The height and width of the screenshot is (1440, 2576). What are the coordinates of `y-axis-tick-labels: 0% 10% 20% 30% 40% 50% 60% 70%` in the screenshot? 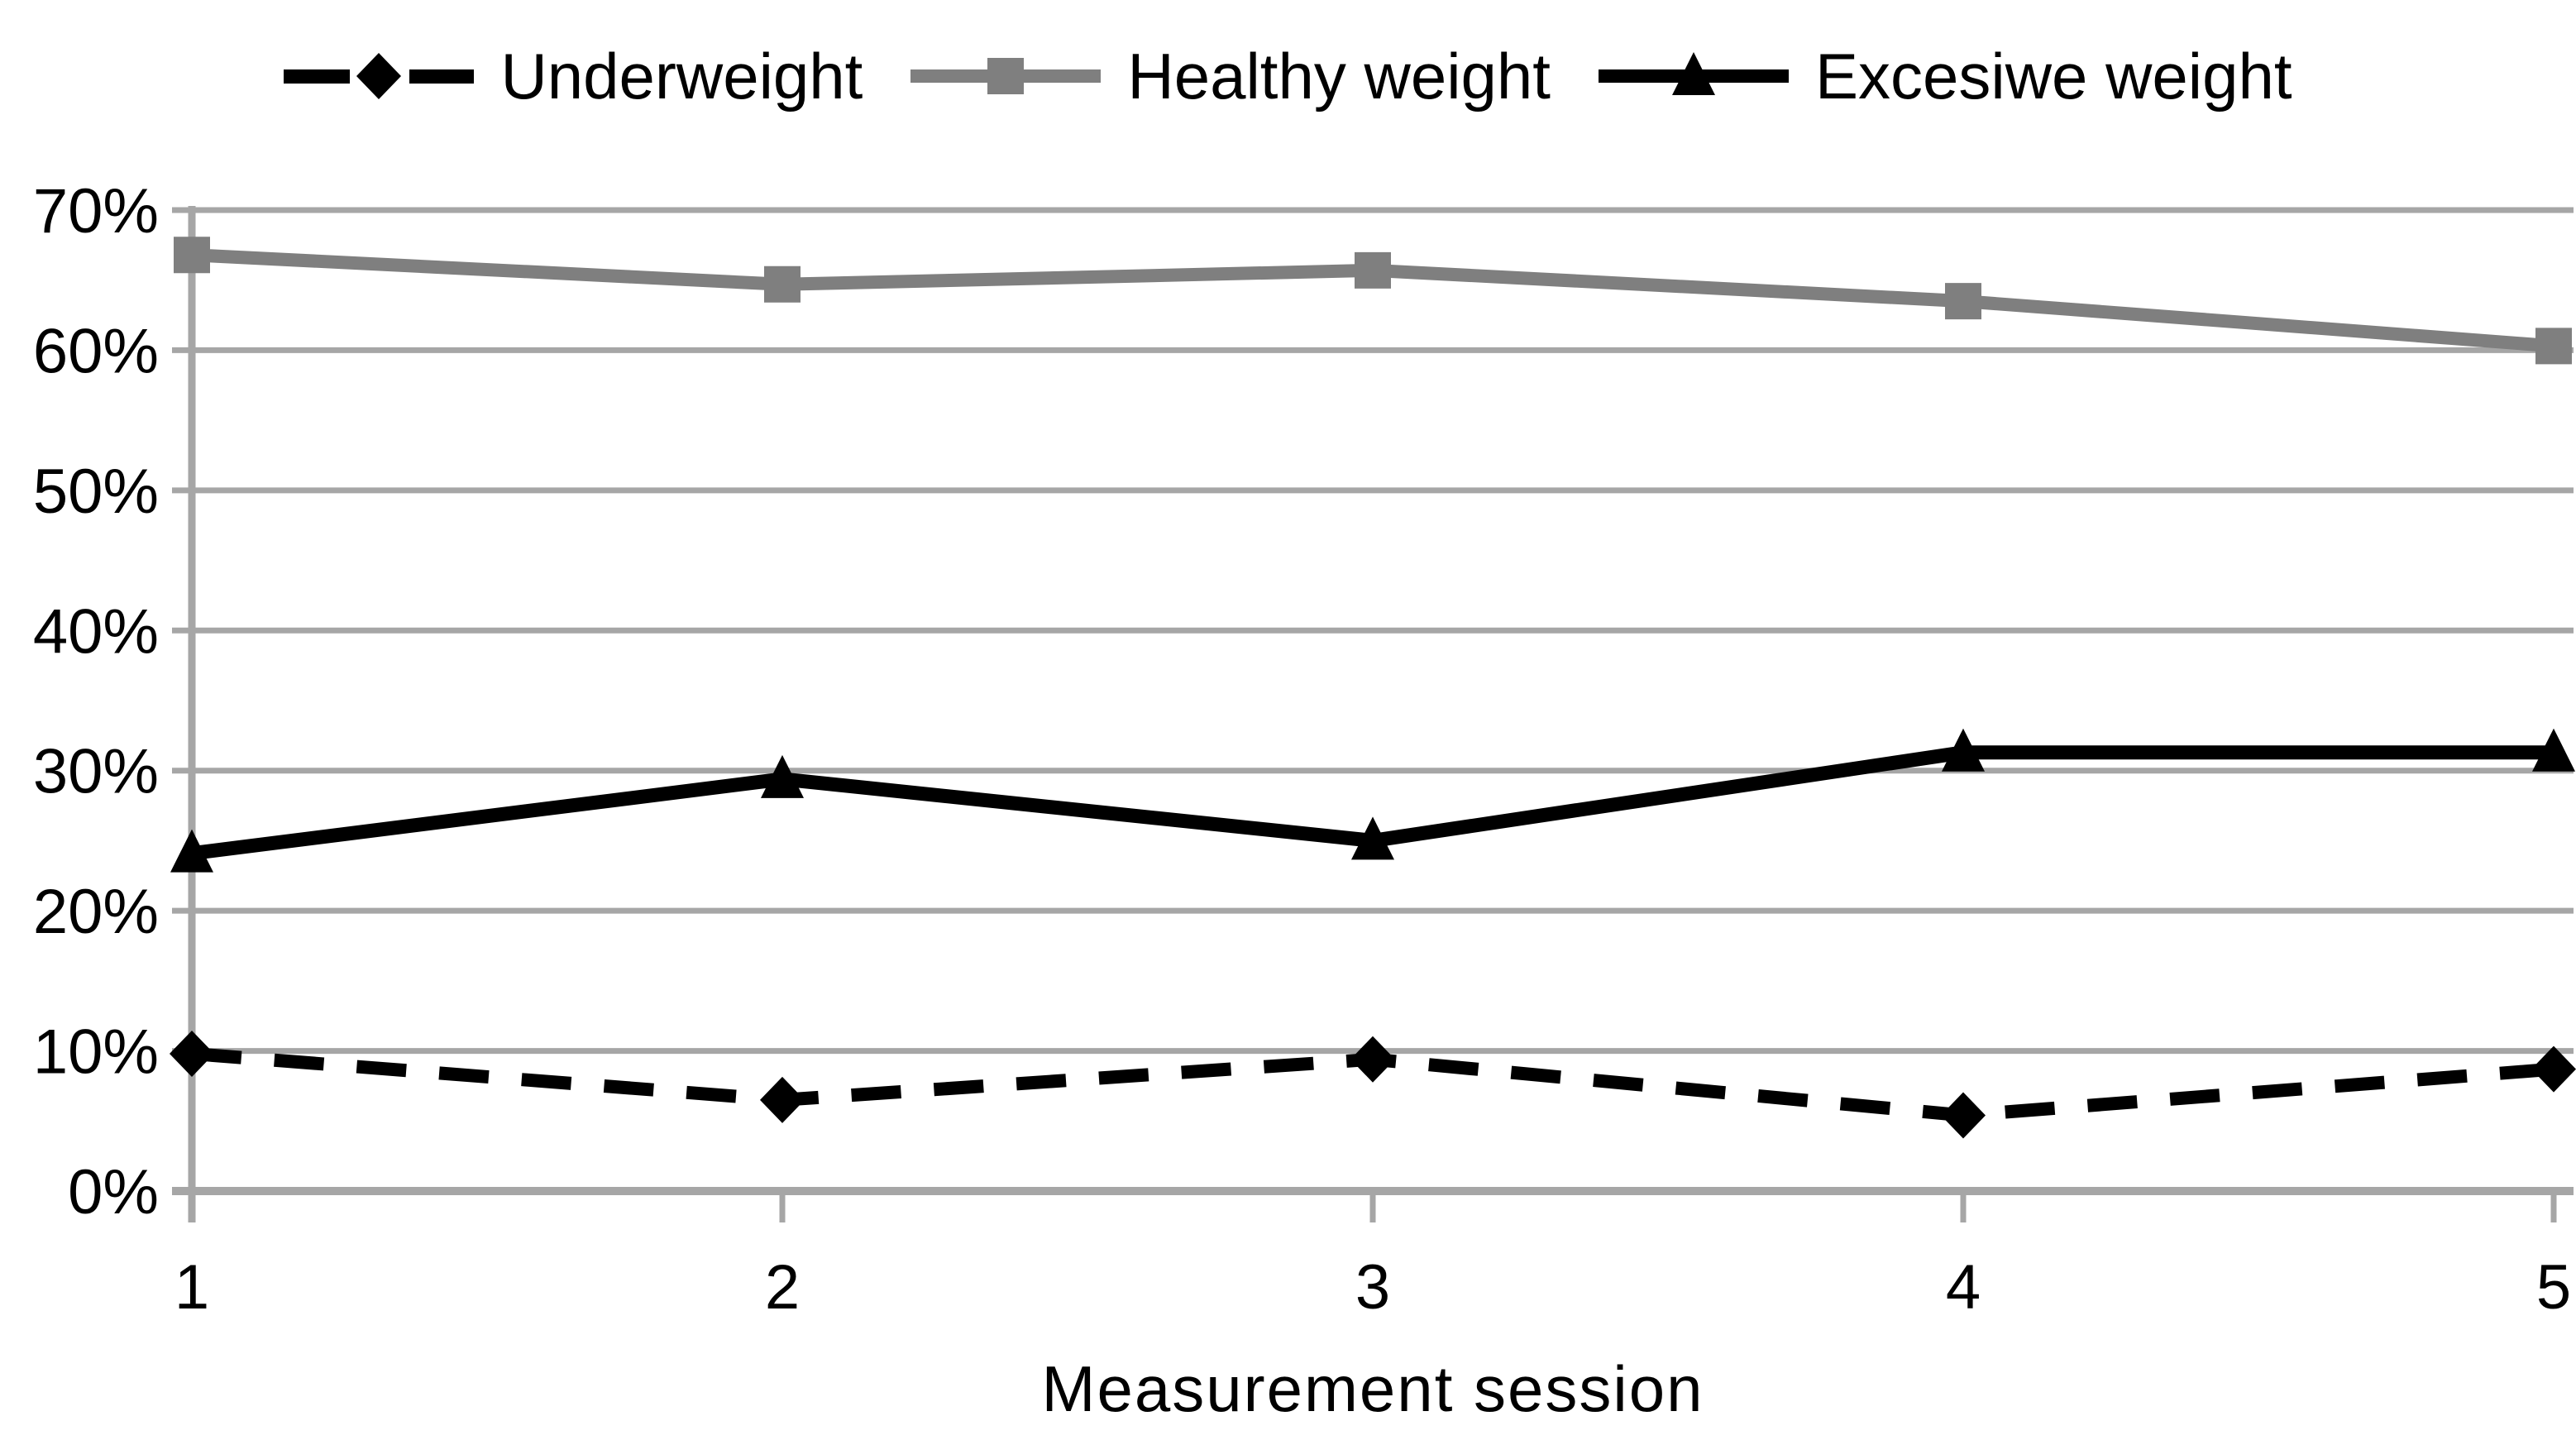 It's located at (96, 701).